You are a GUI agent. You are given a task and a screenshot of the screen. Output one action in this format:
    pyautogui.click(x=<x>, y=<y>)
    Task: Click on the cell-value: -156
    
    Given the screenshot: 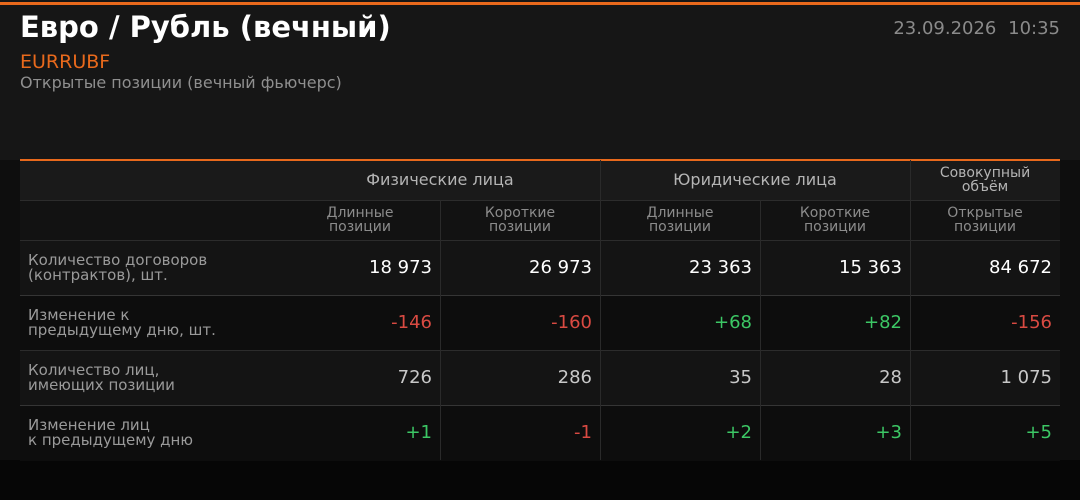 What is the action you would take?
    pyautogui.click(x=1031, y=322)
    